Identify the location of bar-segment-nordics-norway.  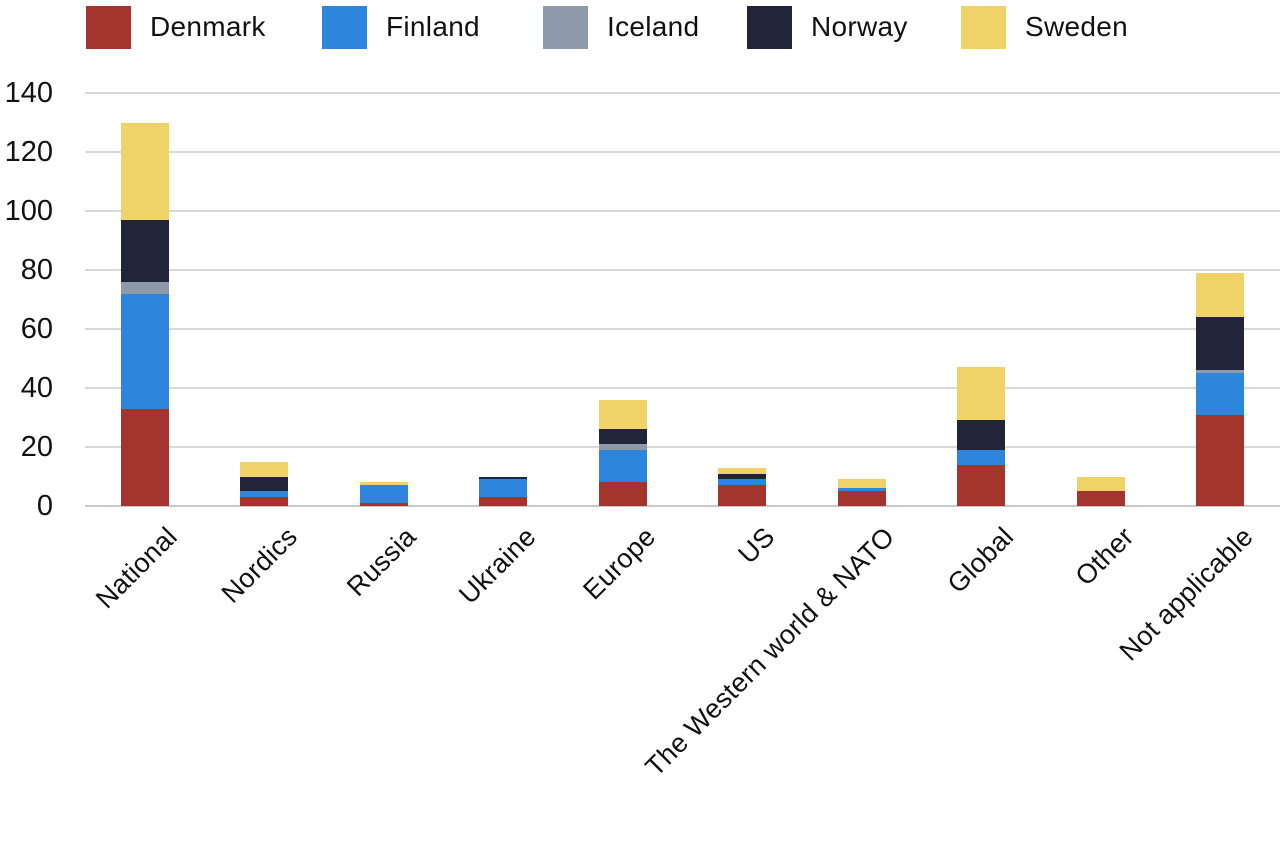
(264, 484).